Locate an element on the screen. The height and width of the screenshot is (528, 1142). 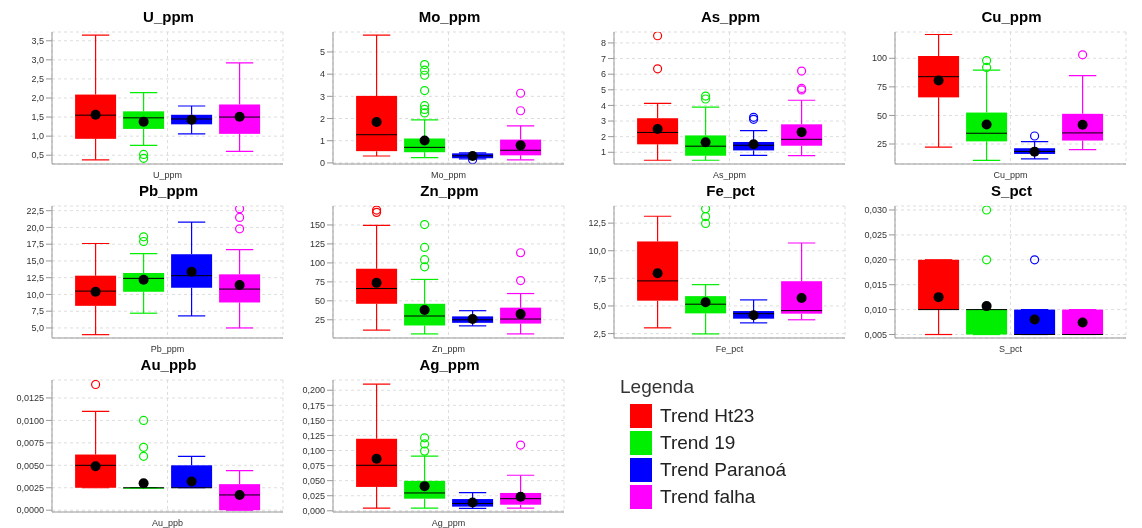
chart-title: Mo_ppm is located at coordinates (449, 17).